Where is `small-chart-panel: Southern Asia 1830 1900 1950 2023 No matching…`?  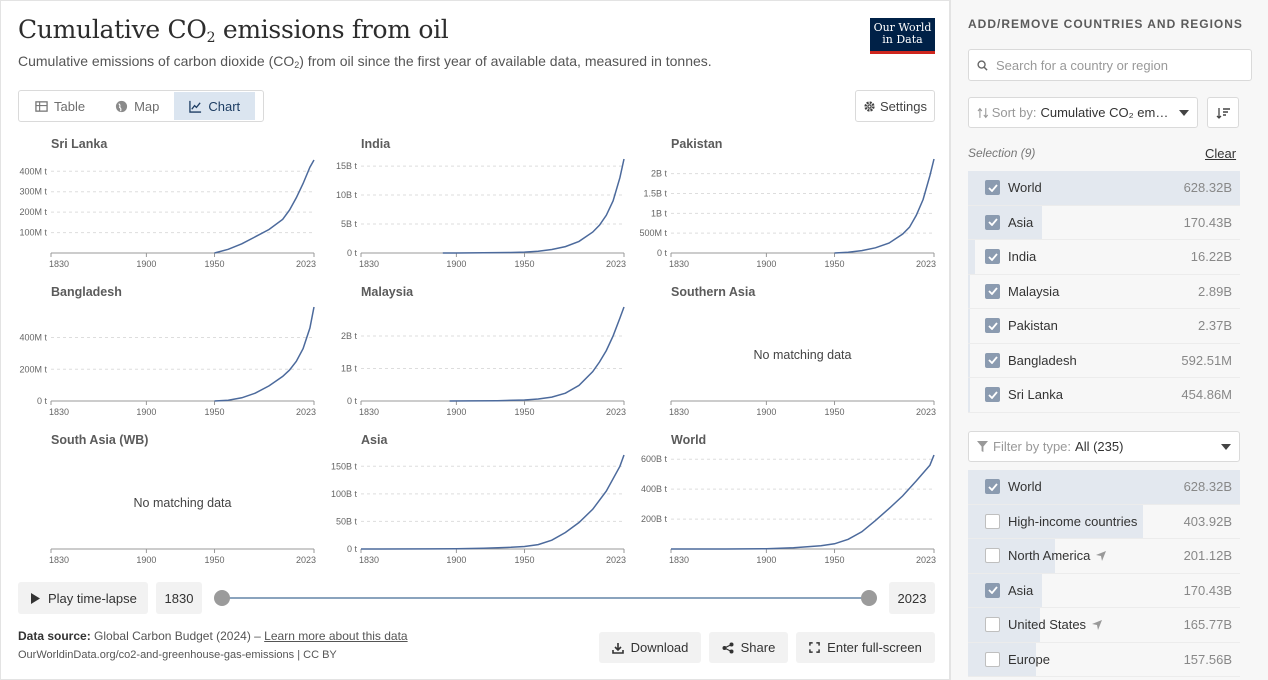
small-chart-panel: Southern Asia 1830 1900 1950 2023 No matching… is located at coordinates (802, 351).